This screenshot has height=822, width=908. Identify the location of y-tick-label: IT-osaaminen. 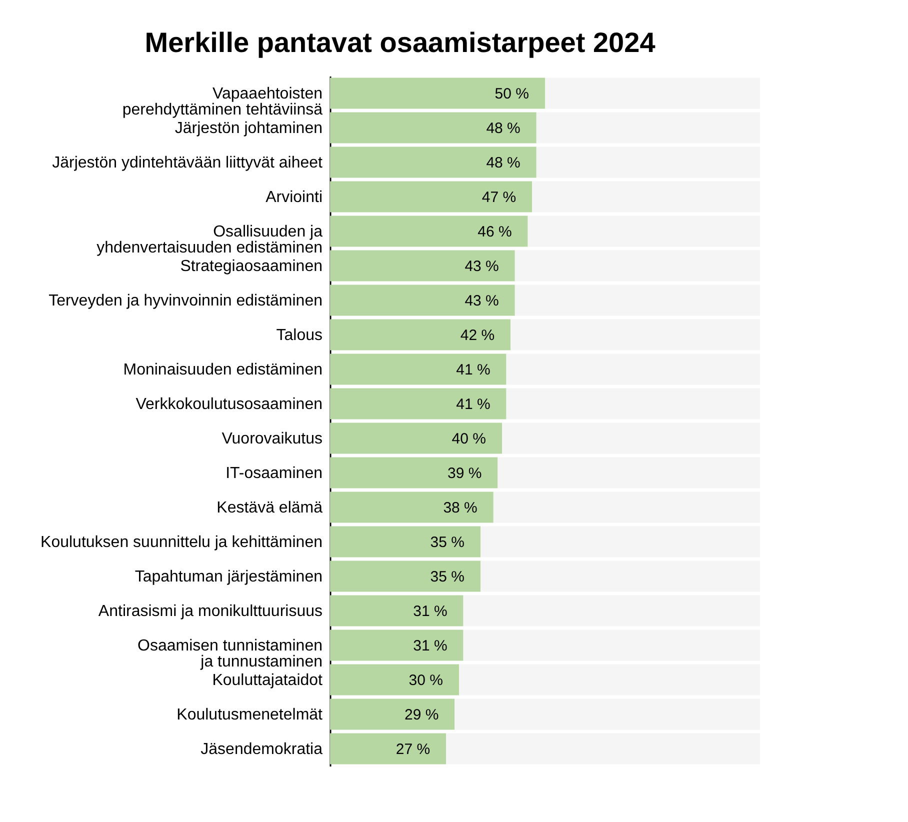
(274, 473).